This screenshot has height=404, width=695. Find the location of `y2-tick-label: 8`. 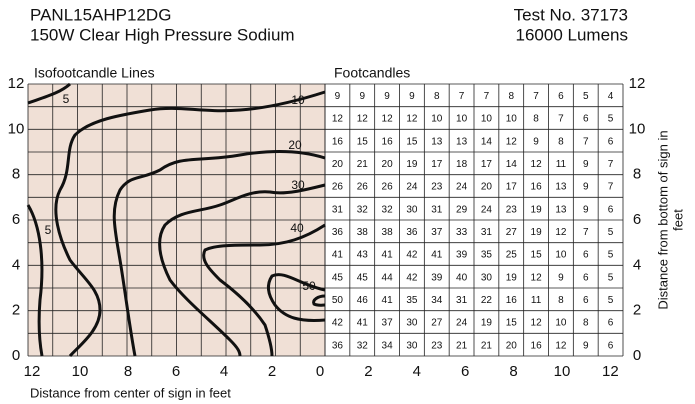

y2-tick-label: 8 is located at coordinates (637, 174).